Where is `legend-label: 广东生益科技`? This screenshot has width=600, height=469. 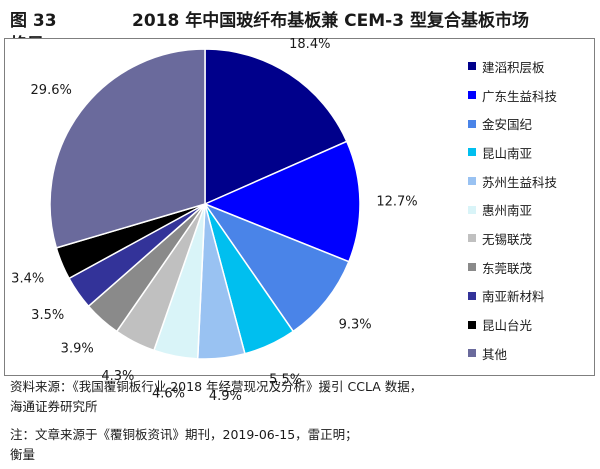 legend-label: 广东生益科技 is located at coordinates (520, 96).